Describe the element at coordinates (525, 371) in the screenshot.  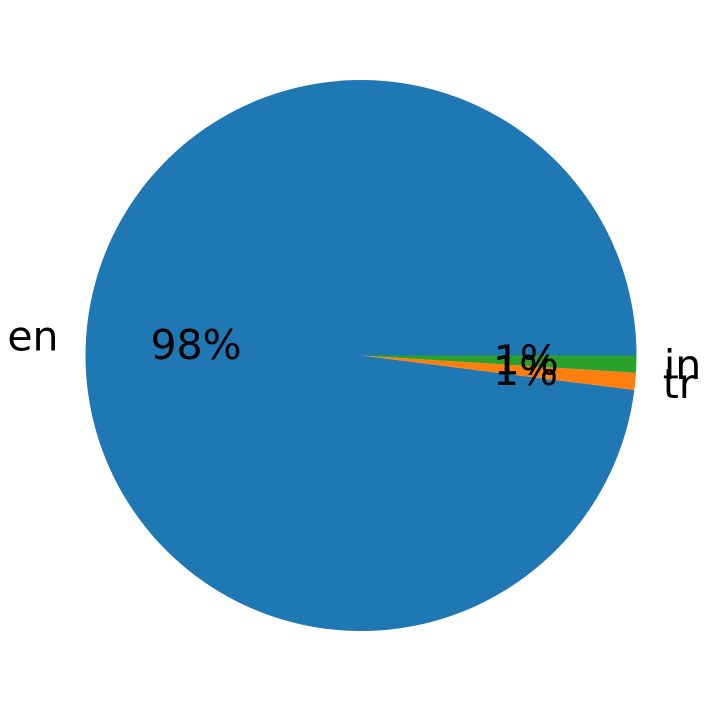
I see `slice-pct-tr: 1%` at that location.